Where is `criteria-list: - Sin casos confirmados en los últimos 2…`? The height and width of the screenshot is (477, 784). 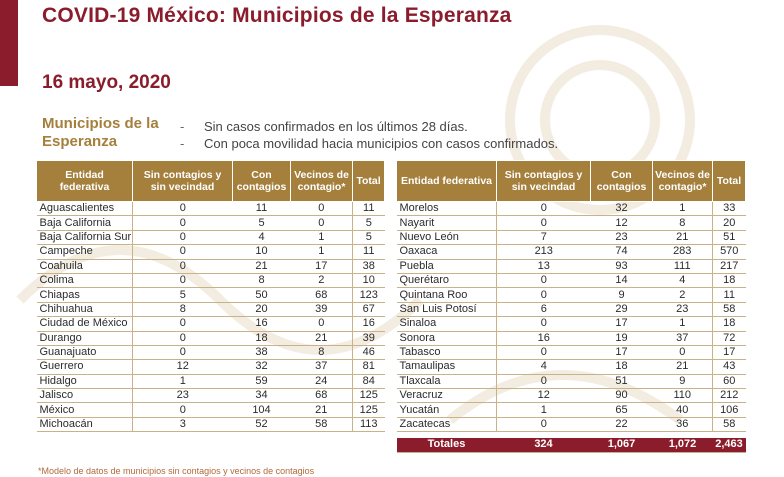 criteria-list: - Sin casos confirmados en los últimos 2… is located at coordinates (369, 135).